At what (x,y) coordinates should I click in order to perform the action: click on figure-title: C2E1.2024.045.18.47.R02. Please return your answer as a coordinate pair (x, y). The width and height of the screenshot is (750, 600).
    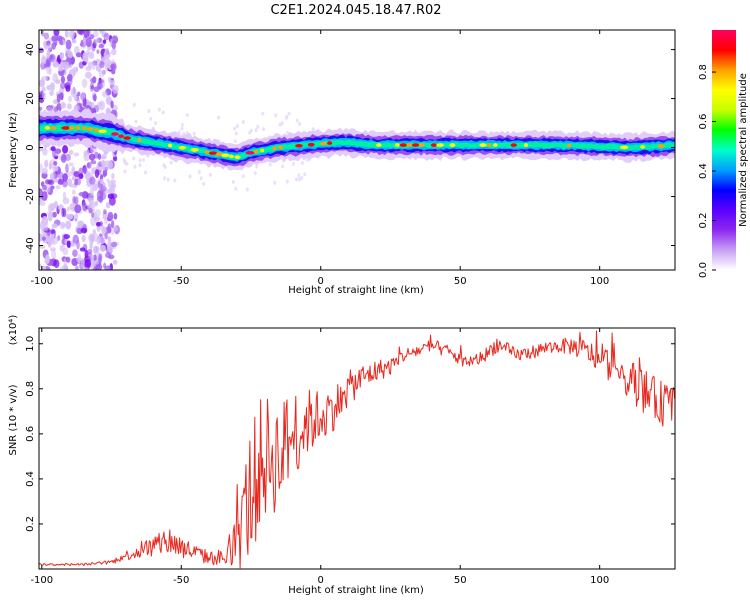
    Looking at the image, I should click on (355, 10).